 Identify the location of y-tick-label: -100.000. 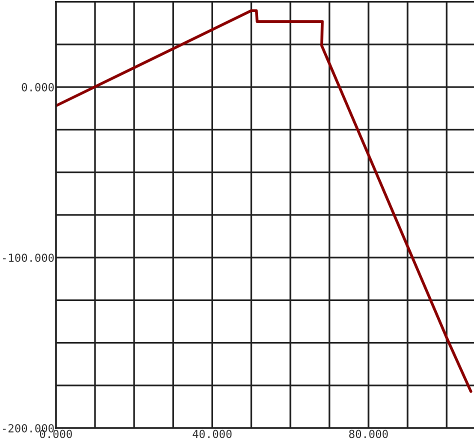
(28, 258).